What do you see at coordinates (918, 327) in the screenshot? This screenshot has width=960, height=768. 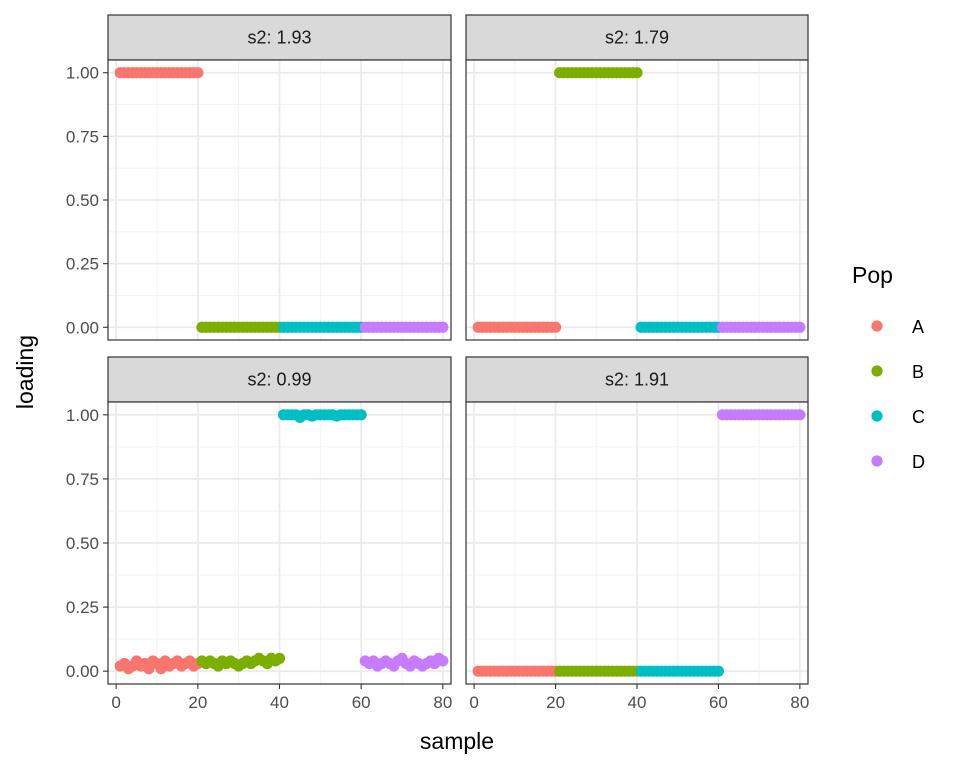 I see `legend-label-A: A` at bounding box center [918, 327].